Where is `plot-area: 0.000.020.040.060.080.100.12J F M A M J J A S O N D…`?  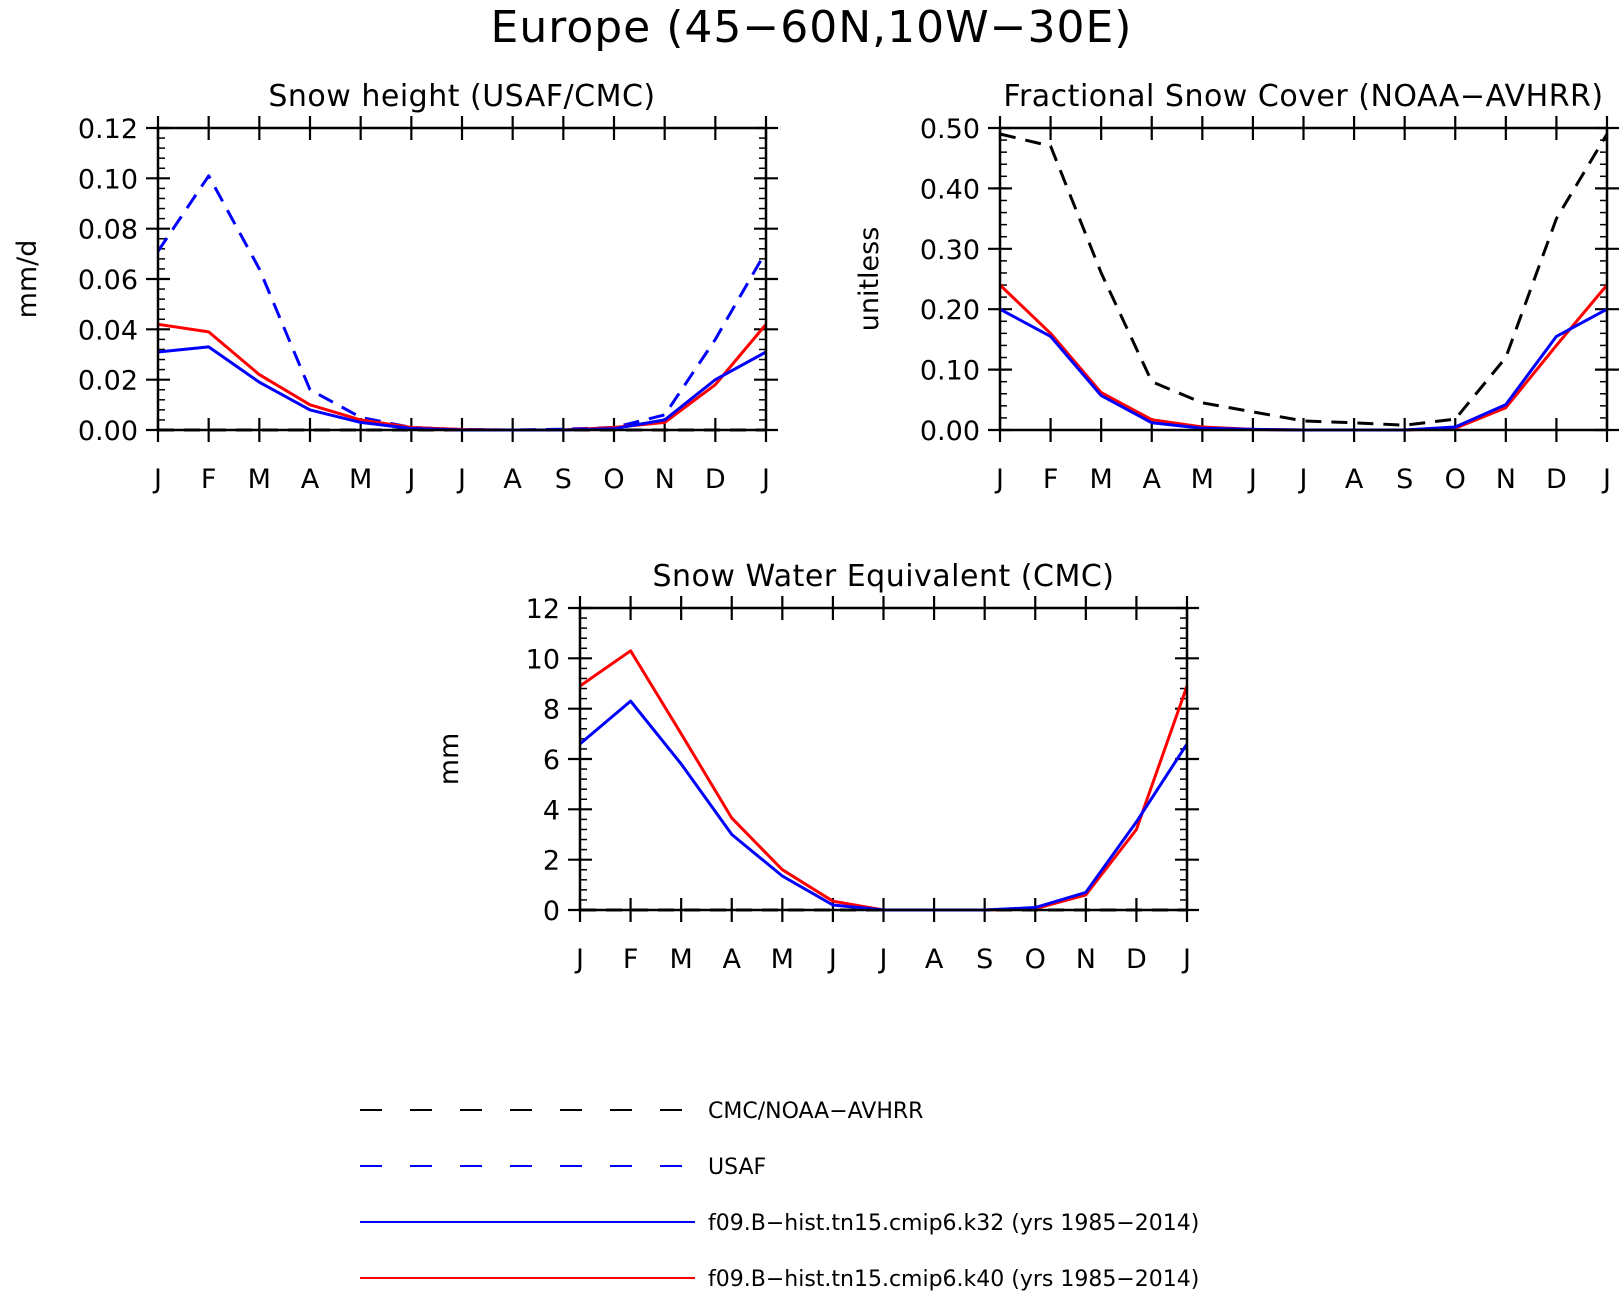
plot-area: 0.000.020.040.060.080.100.12J F M A M J J A S O N D… is located at coordinates (428, 304).